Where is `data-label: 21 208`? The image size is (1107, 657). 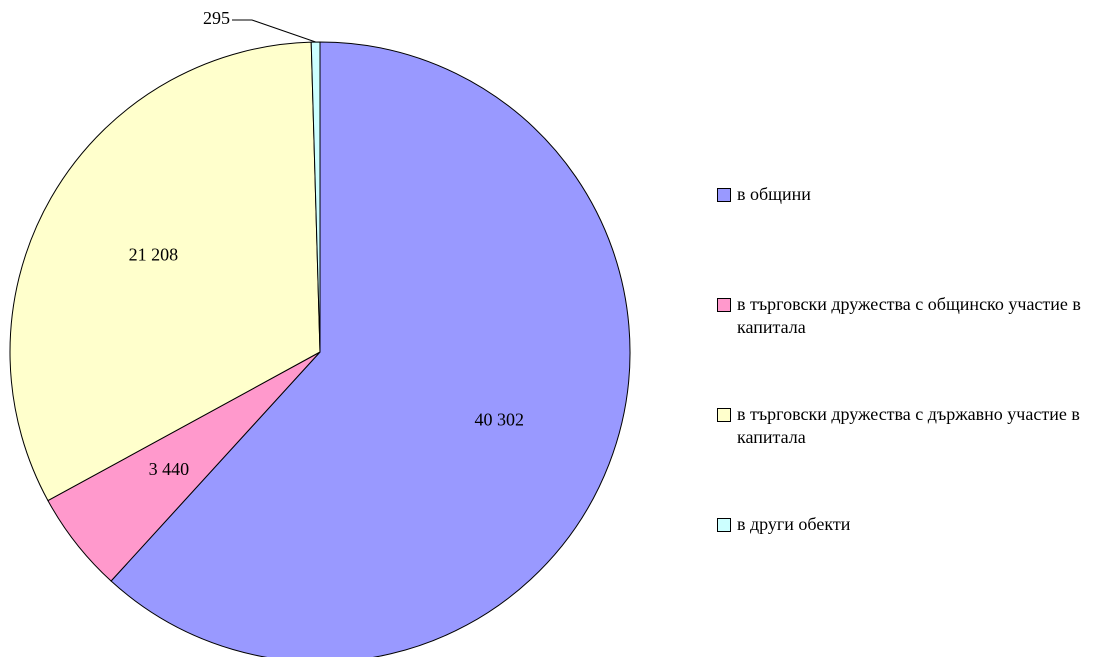
data-label: 21 208 is located at coordinates (154, 254).